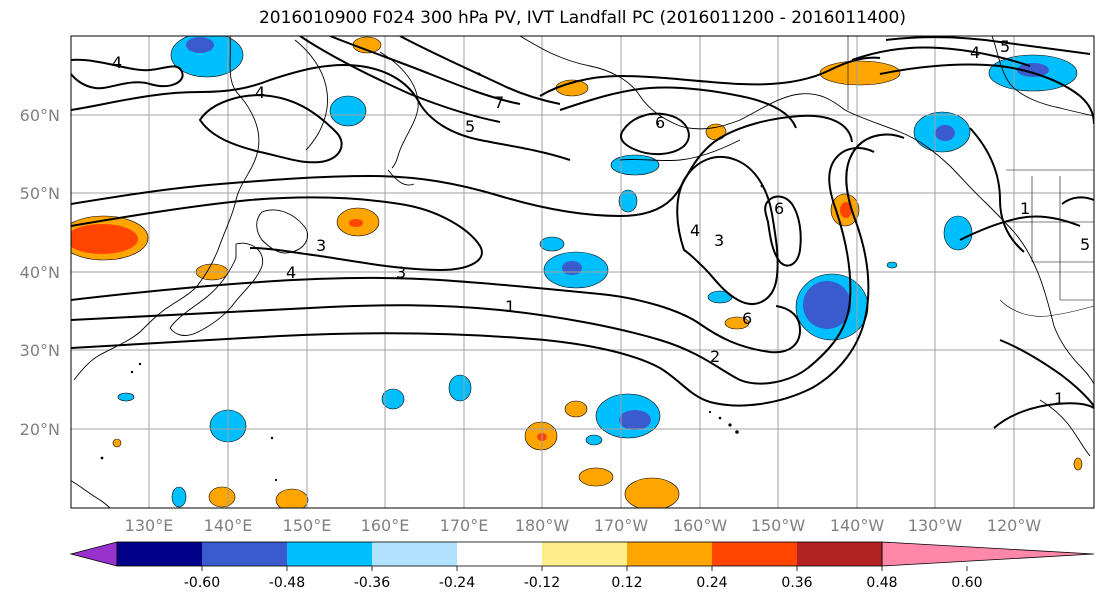 This screenshot has height=601, width=1105. What do you see at coordinates (857, 525) in the screenshot?
I see `lon-label: 140°W` at bounding box center [857, 525].